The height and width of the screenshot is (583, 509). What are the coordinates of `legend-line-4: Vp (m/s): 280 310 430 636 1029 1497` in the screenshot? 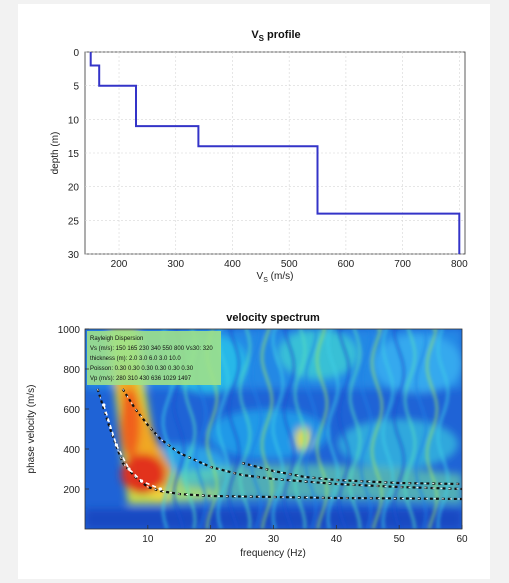 It's located at (141, 379).